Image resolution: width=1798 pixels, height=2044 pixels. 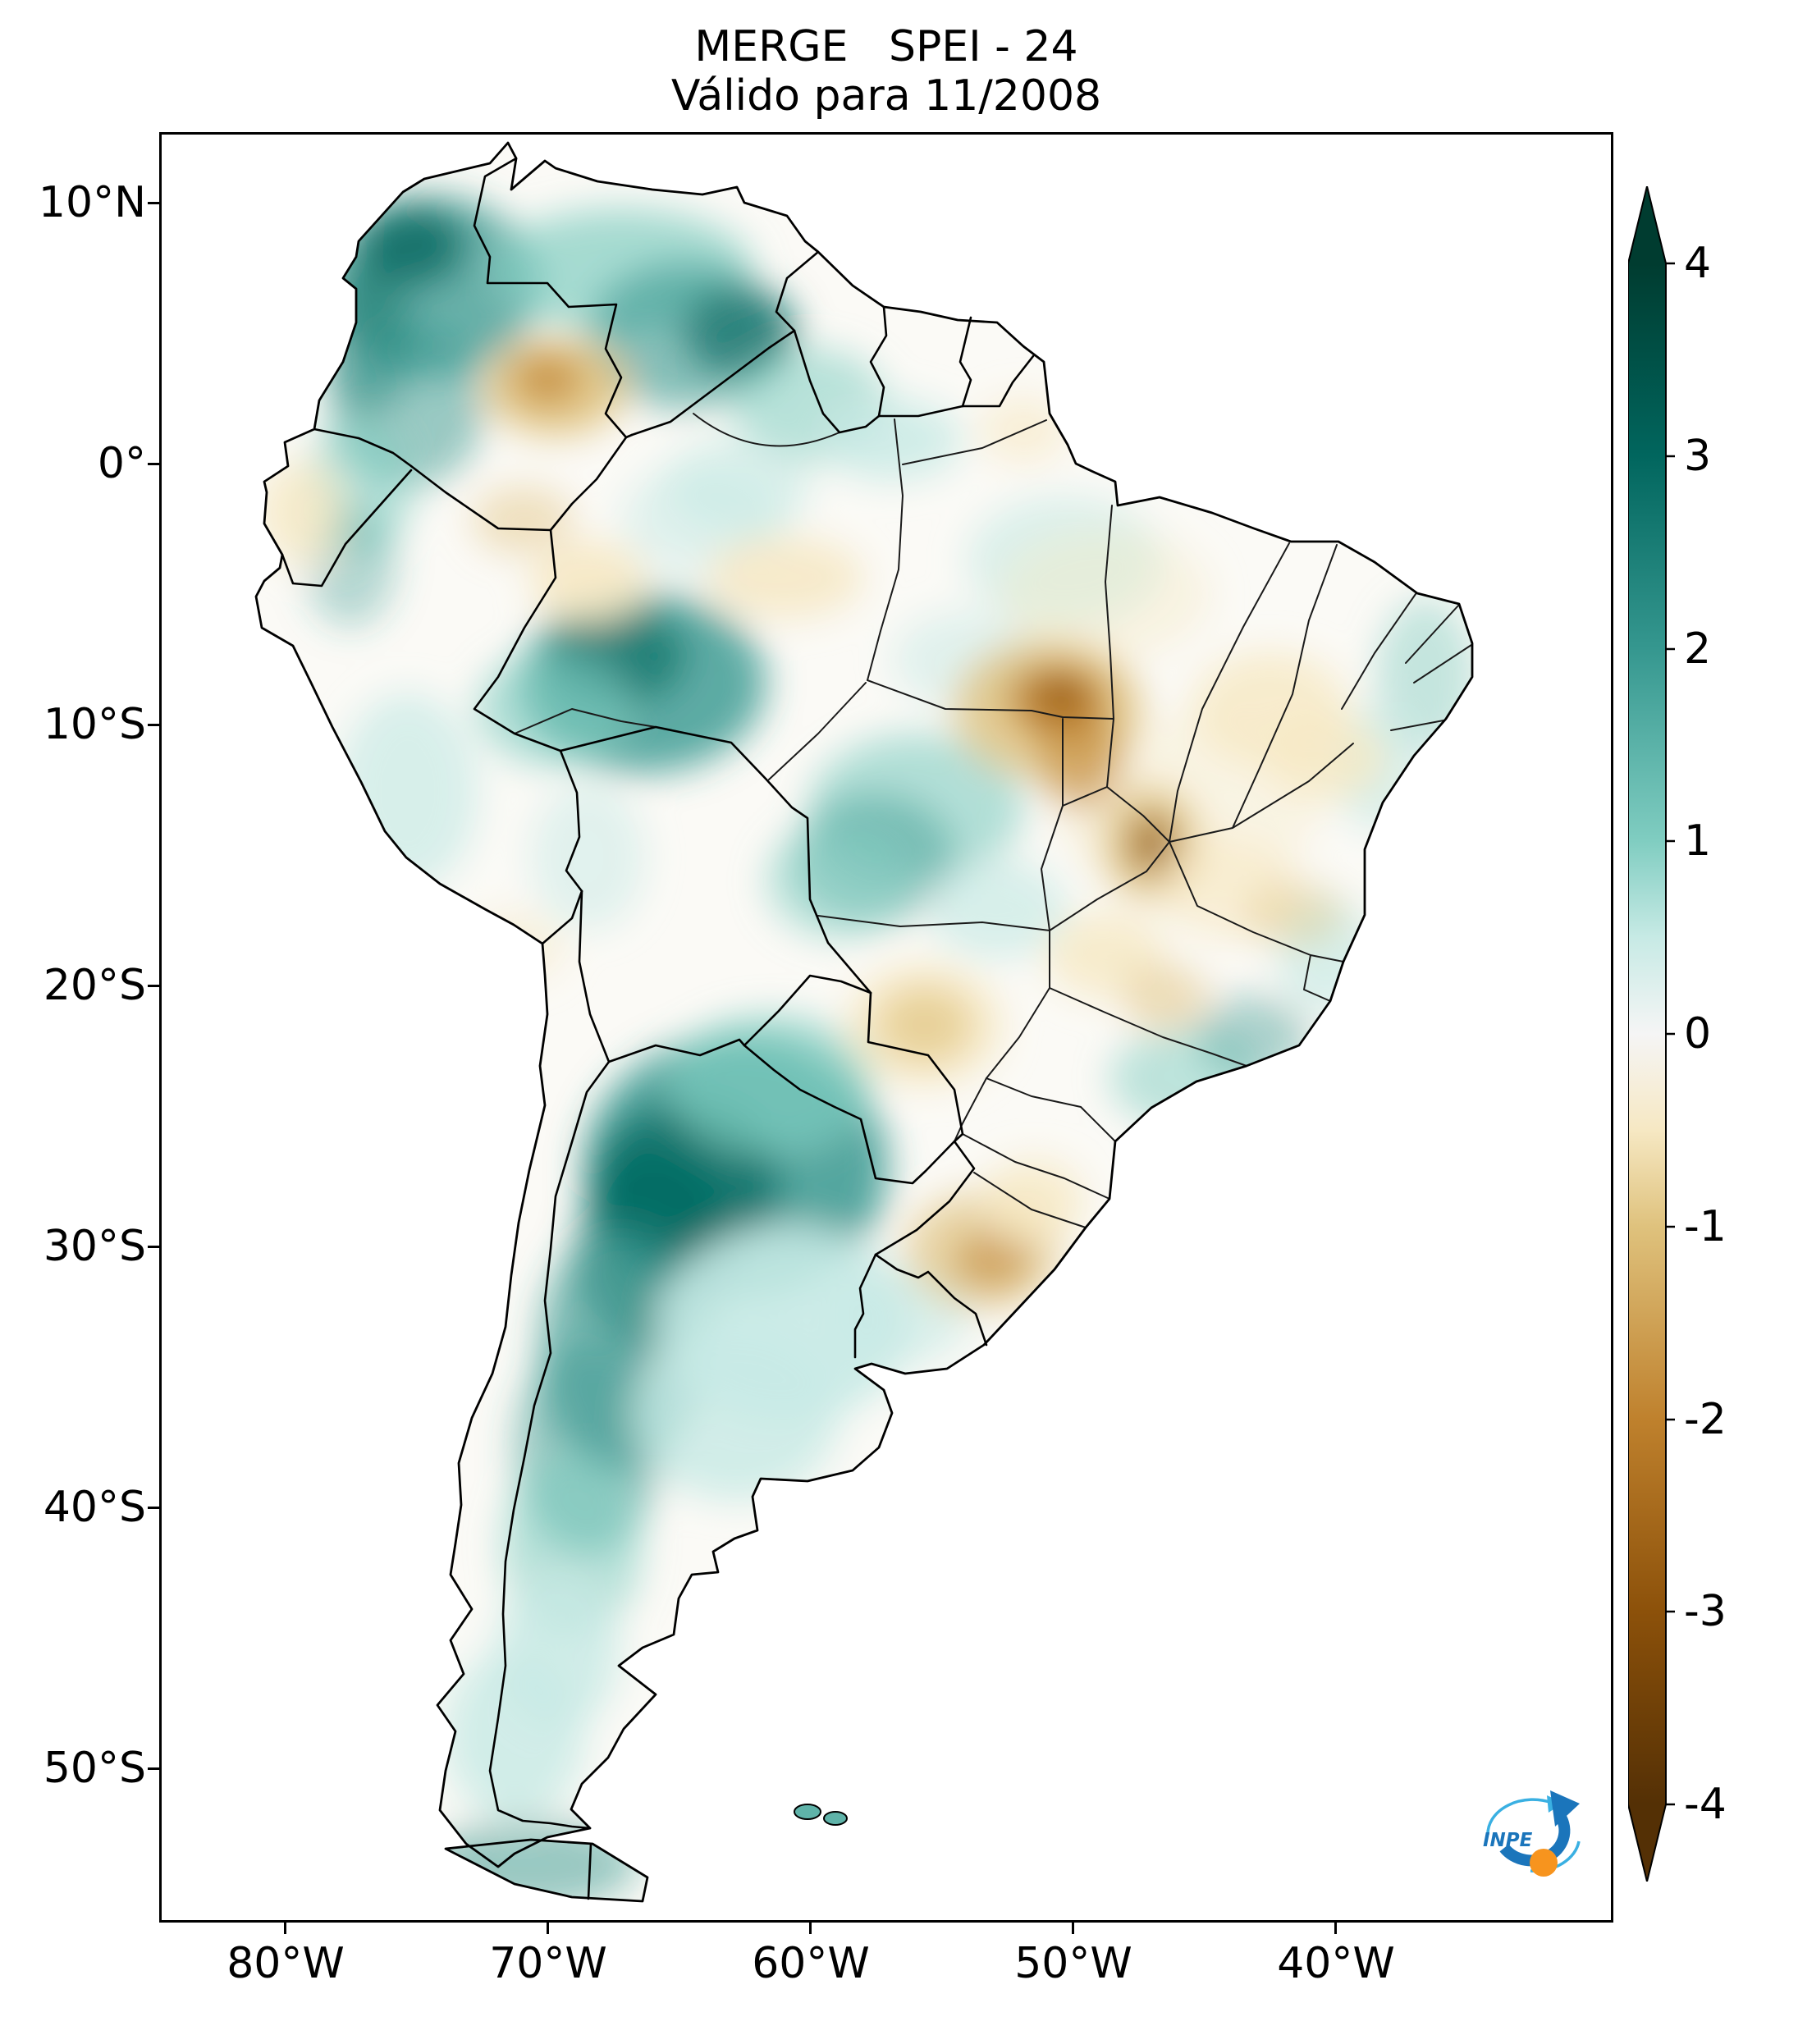 What do you see at coordinates (1698, 1034) in the screenshot?
I see `colorbar-tick-label: 0` at bounding box center [1698, 1034].